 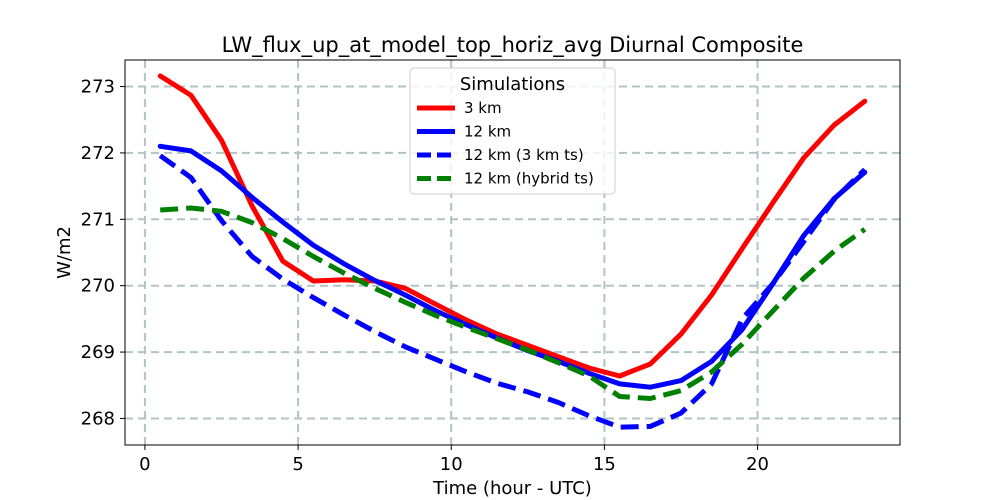 What do you see at coordinates (98, 219) in the screenshot?
I see `y-tick-label: 271` at bounding box center [98, 219].